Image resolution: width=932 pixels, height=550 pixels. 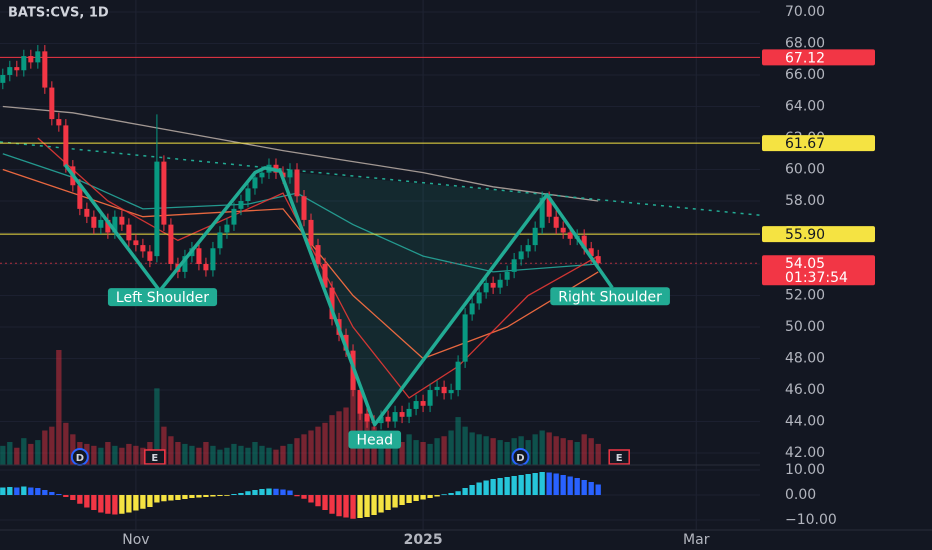 I want to click on y-tick-label: 66.00, so click(x=805, y=75).